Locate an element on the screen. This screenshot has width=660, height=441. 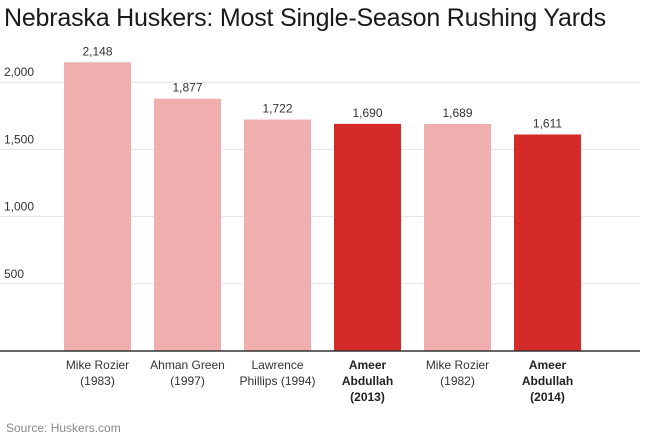
y-tick-label: 500 is located at coordinates (14, 274).